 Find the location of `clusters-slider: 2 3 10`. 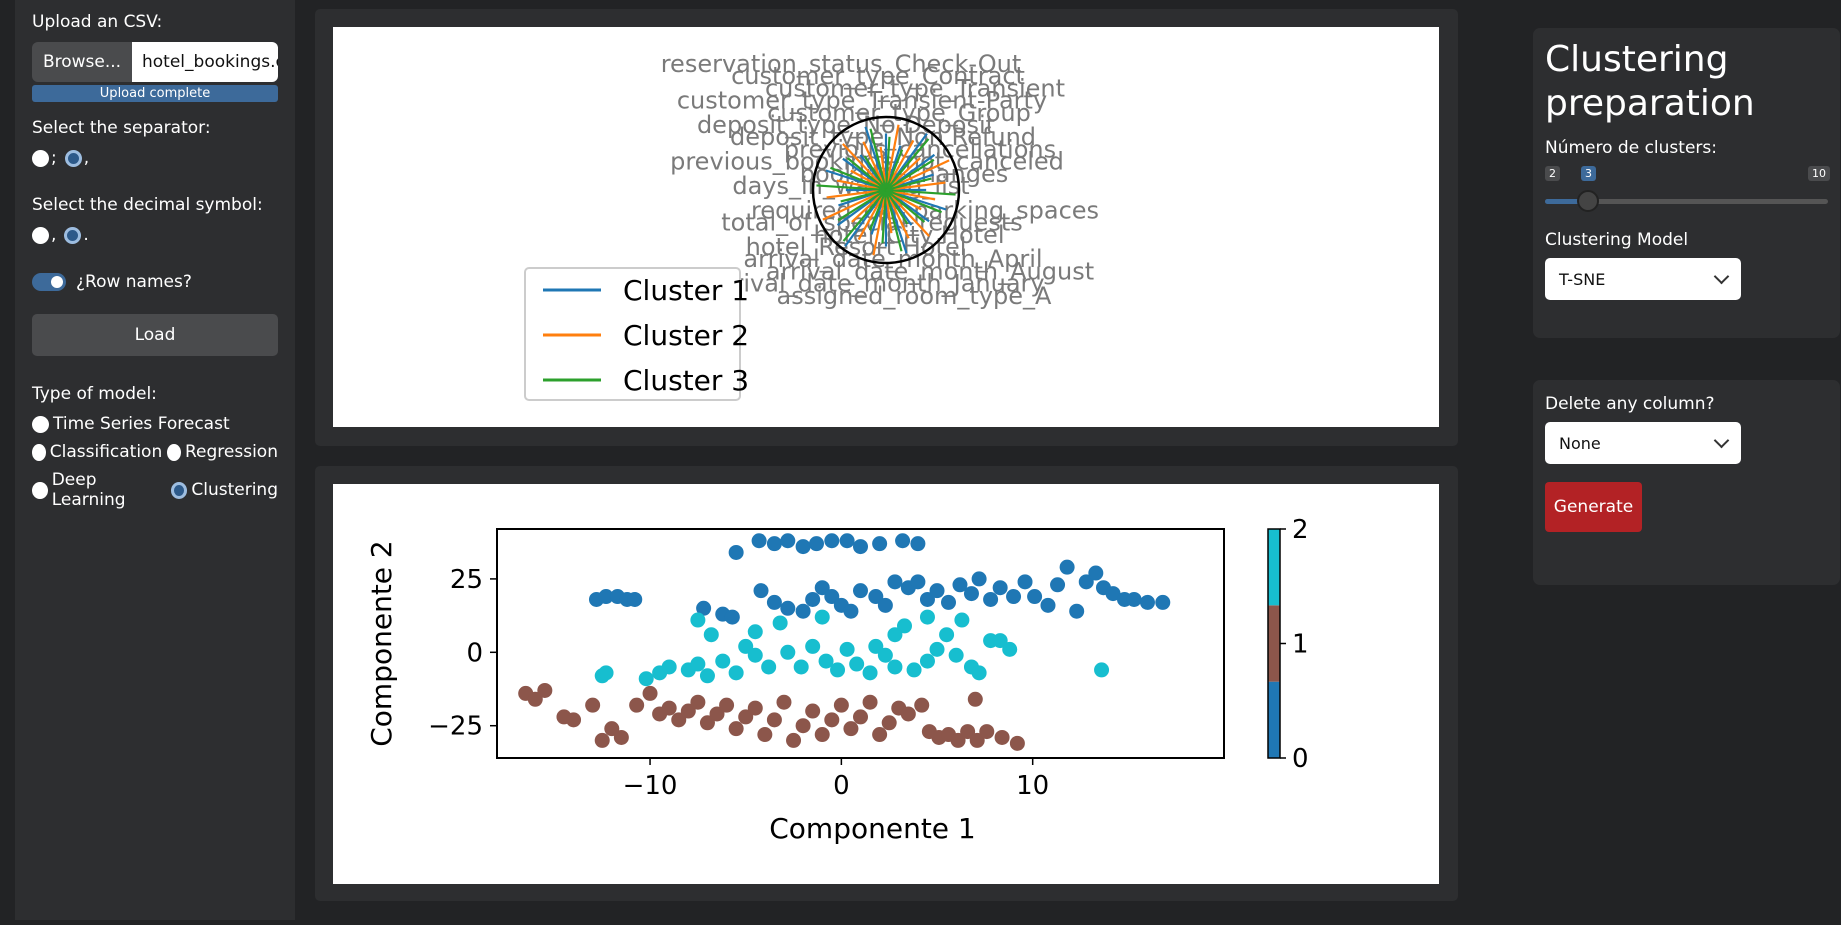

clusters-slider: 2 3 10 is located at coordinates (1687, 196).